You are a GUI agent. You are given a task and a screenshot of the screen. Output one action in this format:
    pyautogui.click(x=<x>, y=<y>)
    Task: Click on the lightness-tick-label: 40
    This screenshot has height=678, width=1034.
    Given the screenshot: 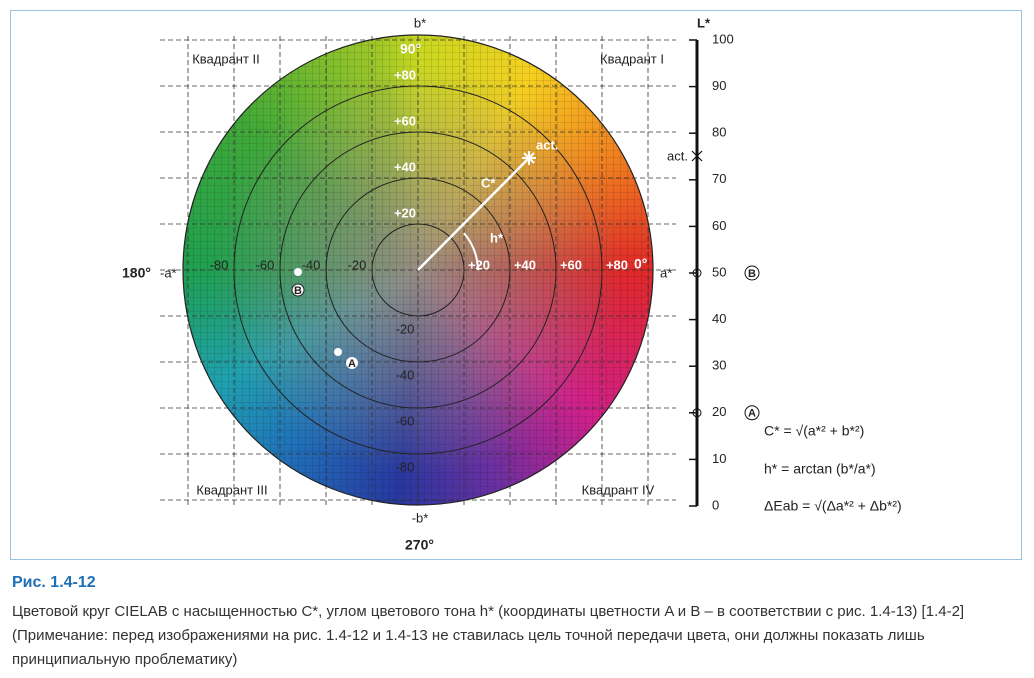 What is the action you would take?
    pyautogui.click(x=719, y=318)
    